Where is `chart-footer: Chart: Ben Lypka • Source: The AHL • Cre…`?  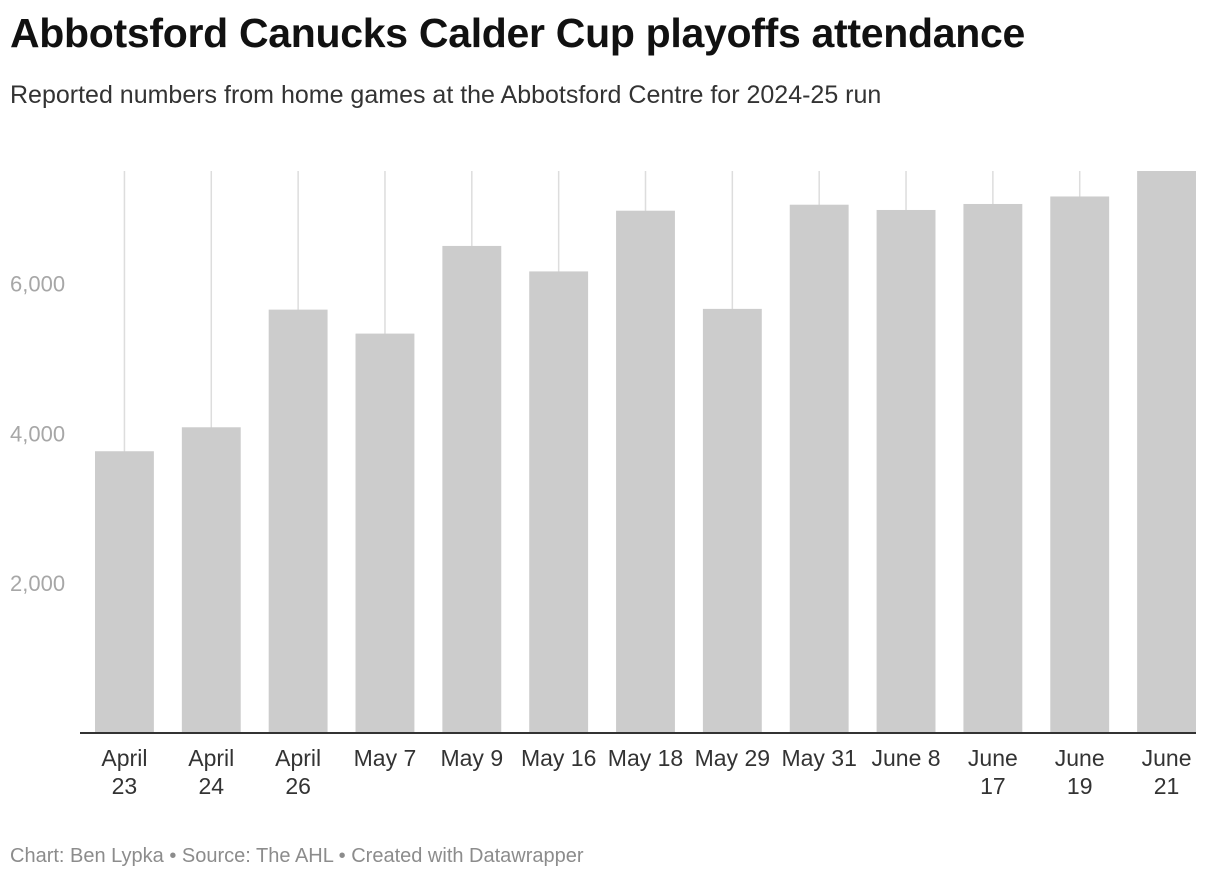 chart-footer: Chart: Ben Lypka • Source: The AHL • Cre… is located at coordinates (297, 856).